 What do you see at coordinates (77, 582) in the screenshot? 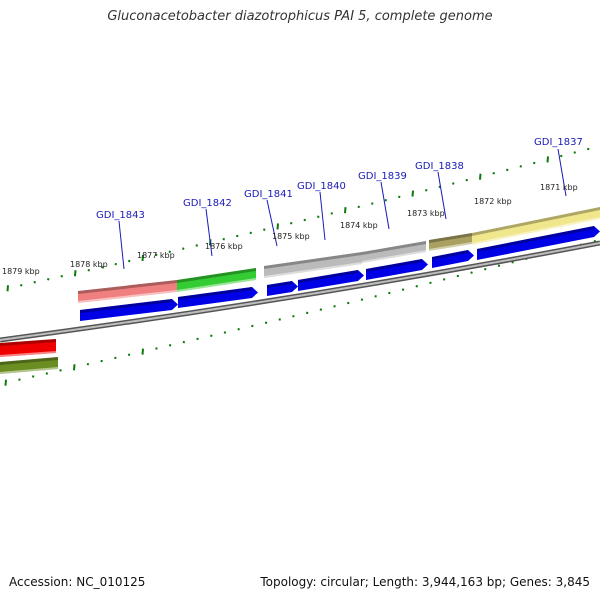
I see `accession-text: Accession: NC_010125` at bounding box center [77, 582].